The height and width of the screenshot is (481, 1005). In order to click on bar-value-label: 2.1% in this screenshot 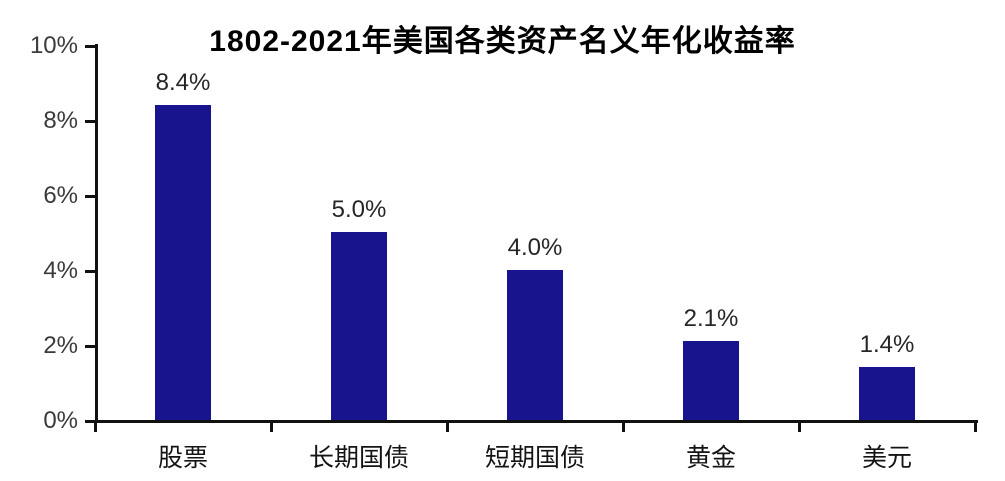, I will do `click(711, 318)`.